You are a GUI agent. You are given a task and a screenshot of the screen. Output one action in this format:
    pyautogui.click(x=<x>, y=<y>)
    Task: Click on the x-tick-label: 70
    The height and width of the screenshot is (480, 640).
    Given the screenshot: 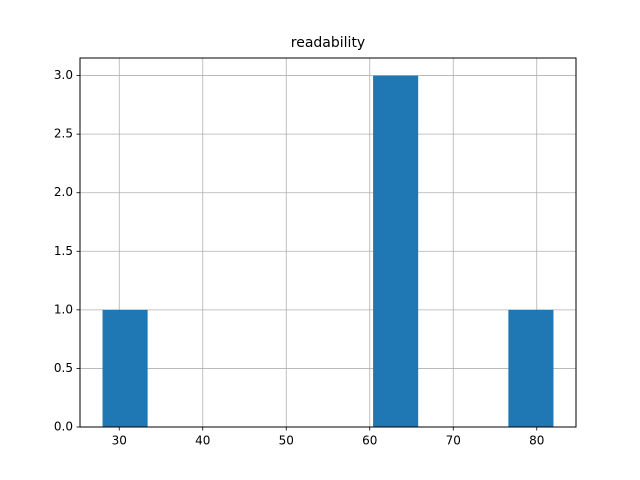 What is the action you would take?
    pyautogui.click(x=453, y=441)
    